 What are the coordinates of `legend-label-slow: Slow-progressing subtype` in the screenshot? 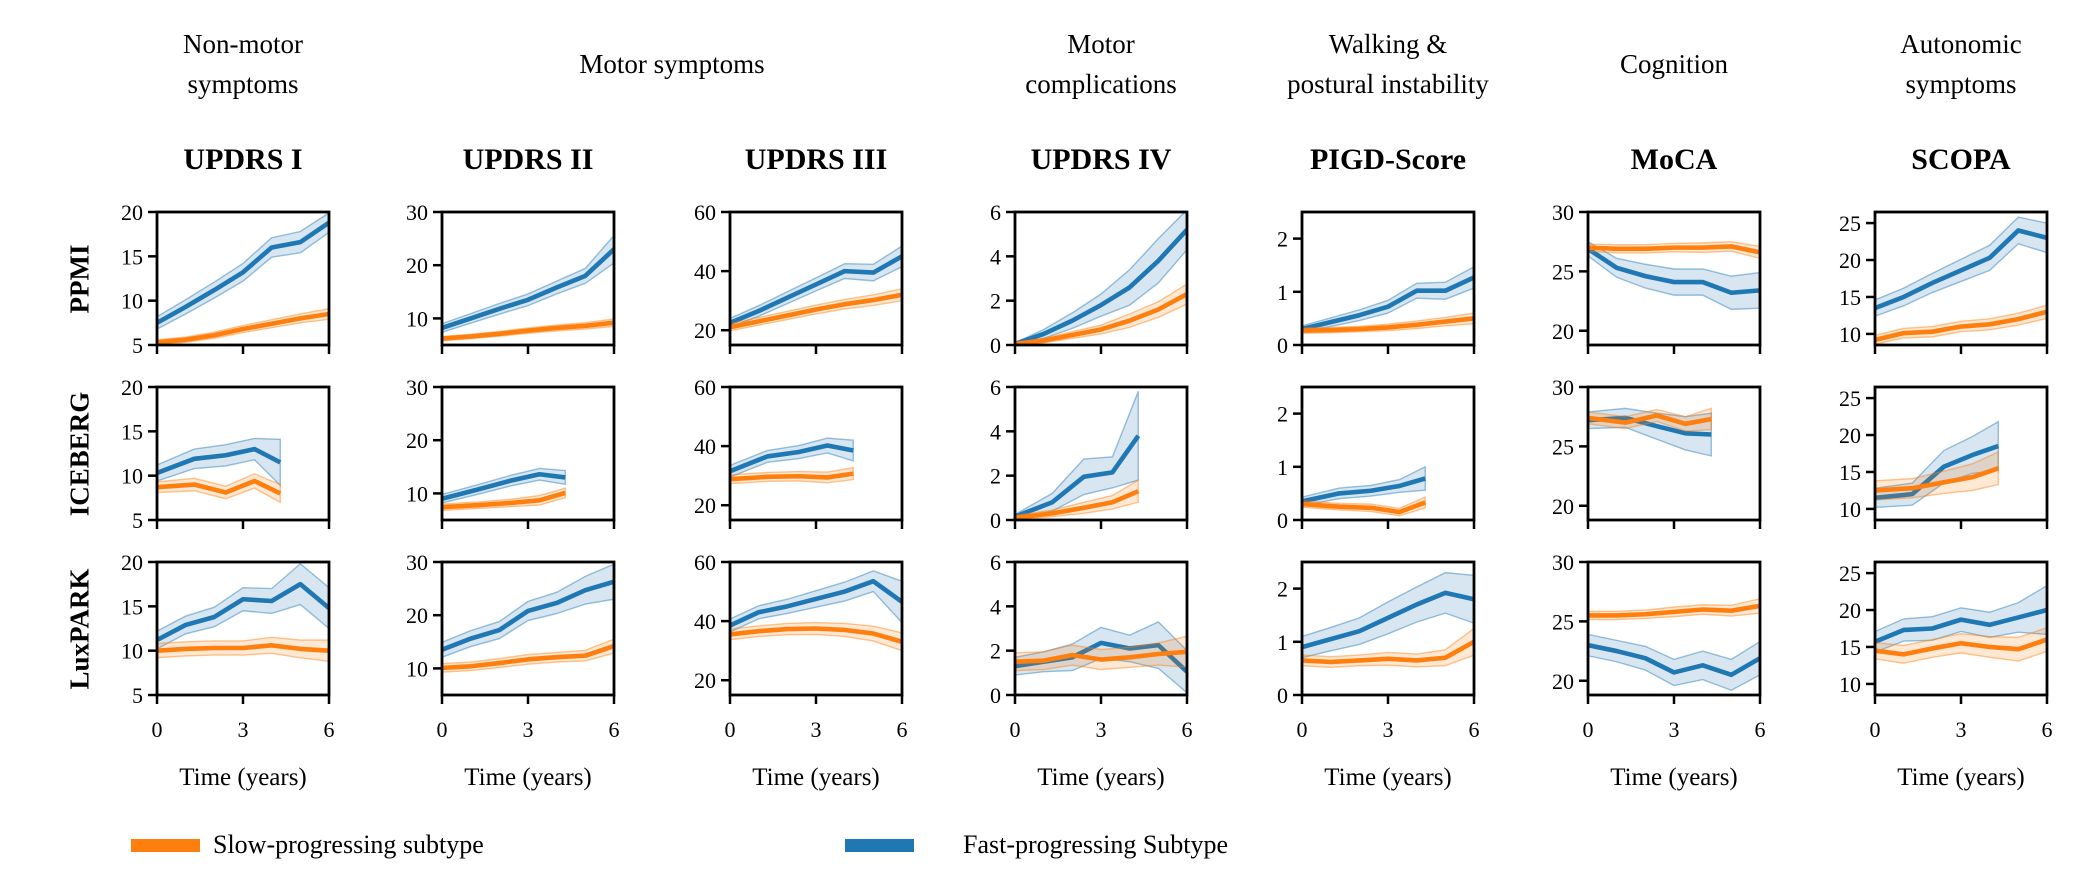 It's located at (348, 844).